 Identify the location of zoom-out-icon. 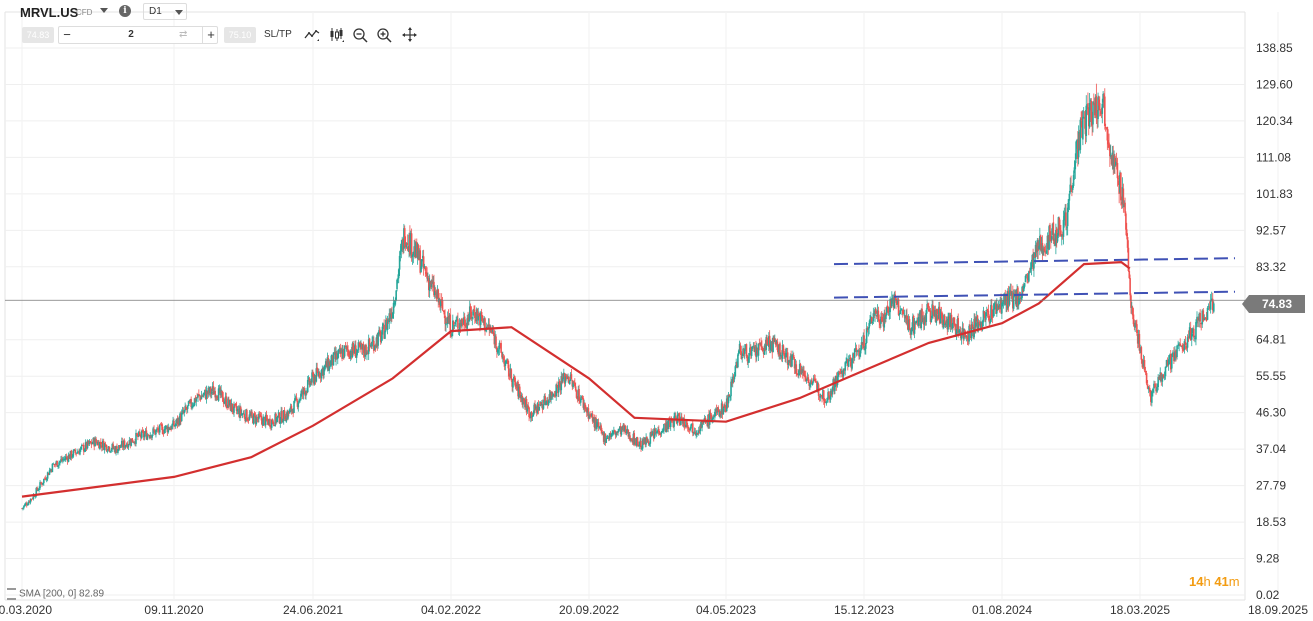
(360, 35).